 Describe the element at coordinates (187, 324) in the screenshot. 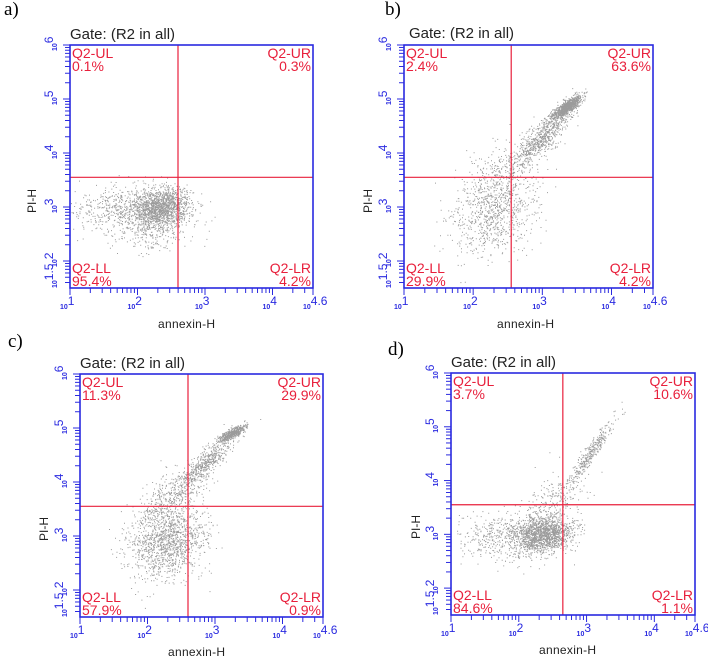

I see `panel-a-xlabel: annexin-H` at that location.